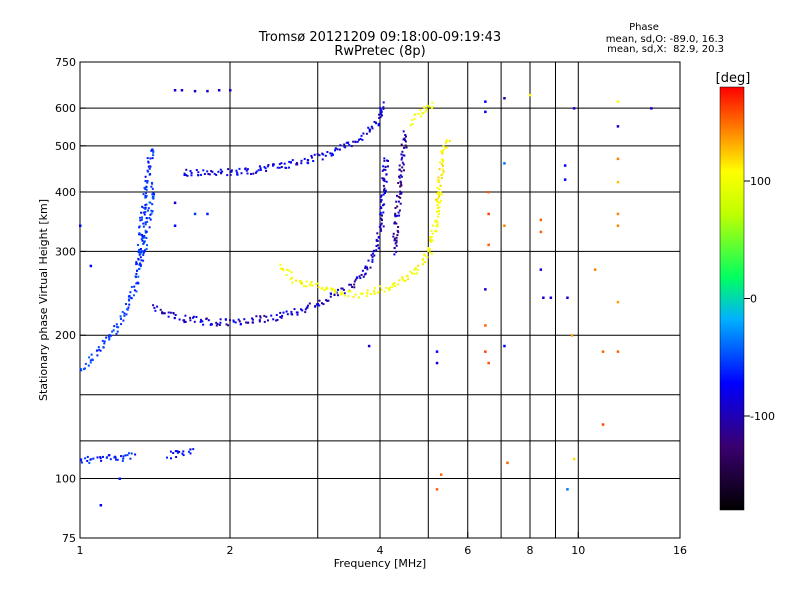 The image size is (800, 600). What do you see at coordinates (379, 51) in the screenshot?
I see `chart-subtitle: RwPretec (8p)` at bounding box center [379, 51].